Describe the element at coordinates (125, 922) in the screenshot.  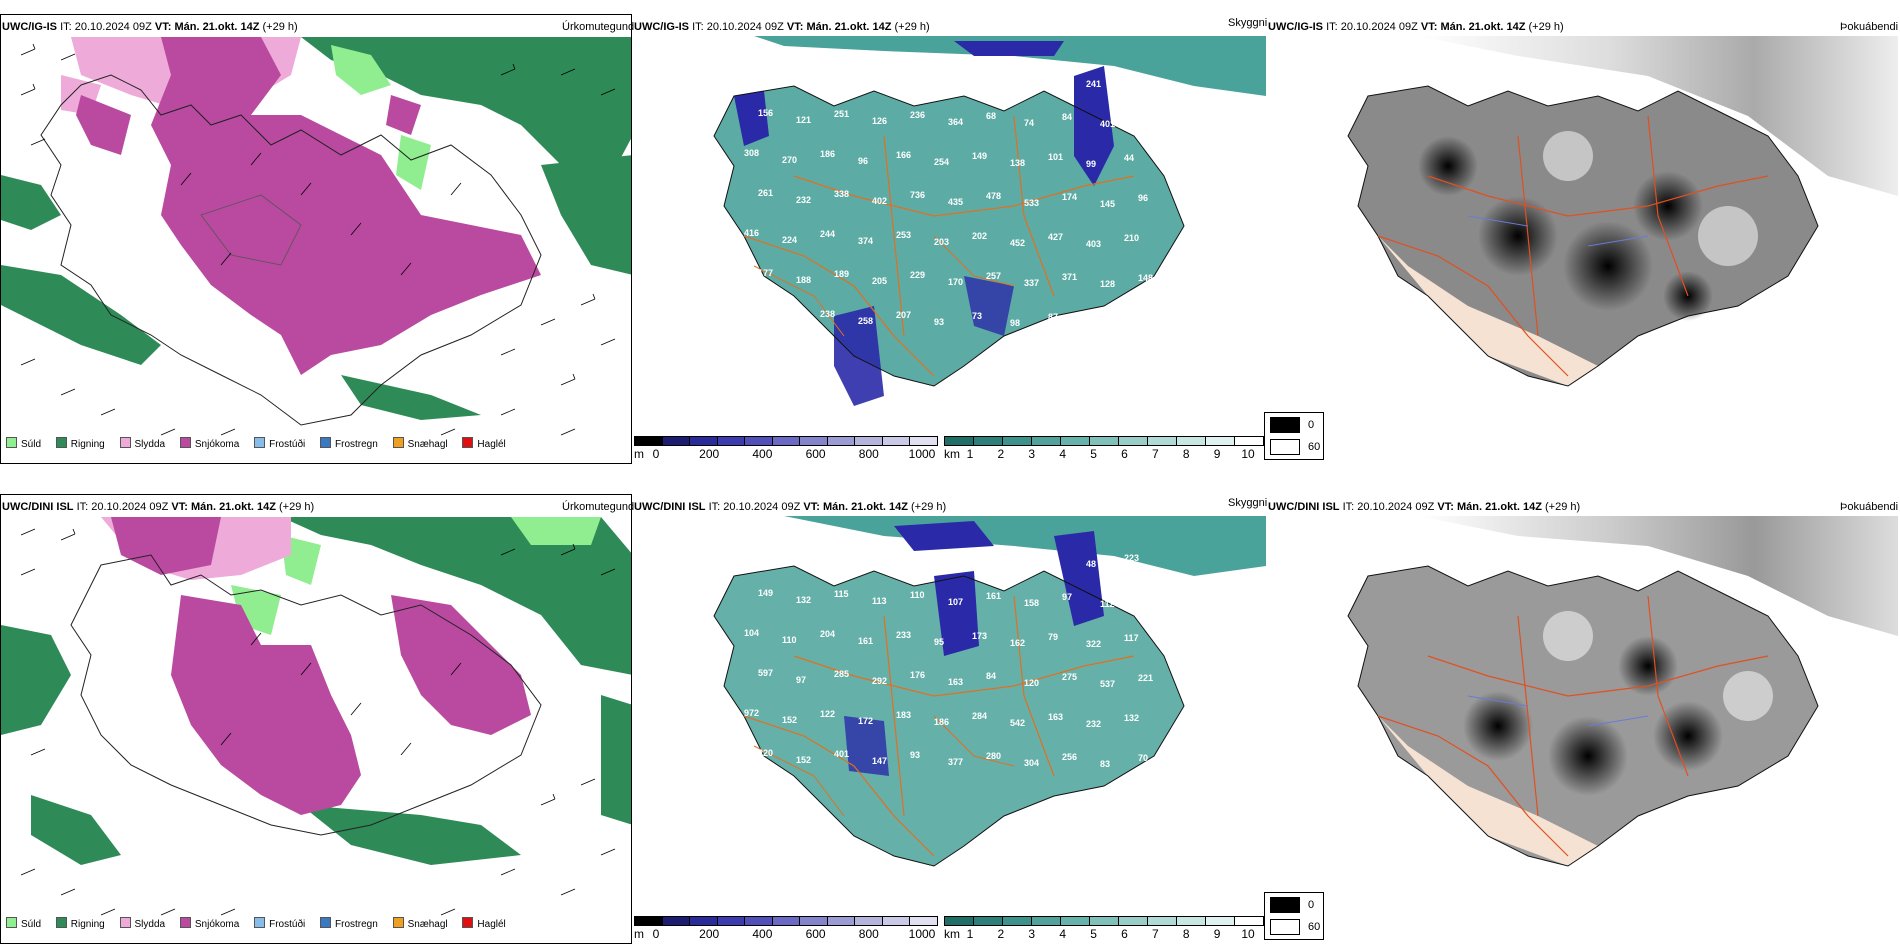
I see `swatch-slydda` at that location.